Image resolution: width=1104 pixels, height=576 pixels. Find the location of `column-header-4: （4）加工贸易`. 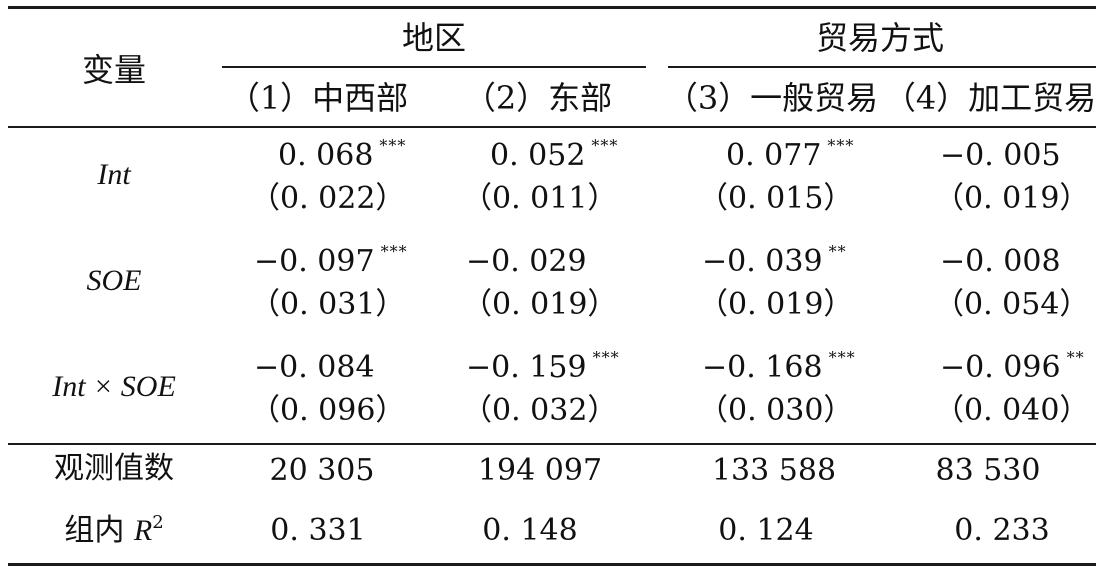

column-header-4: （4）加工贸易 is located at coordinates (990, 98).